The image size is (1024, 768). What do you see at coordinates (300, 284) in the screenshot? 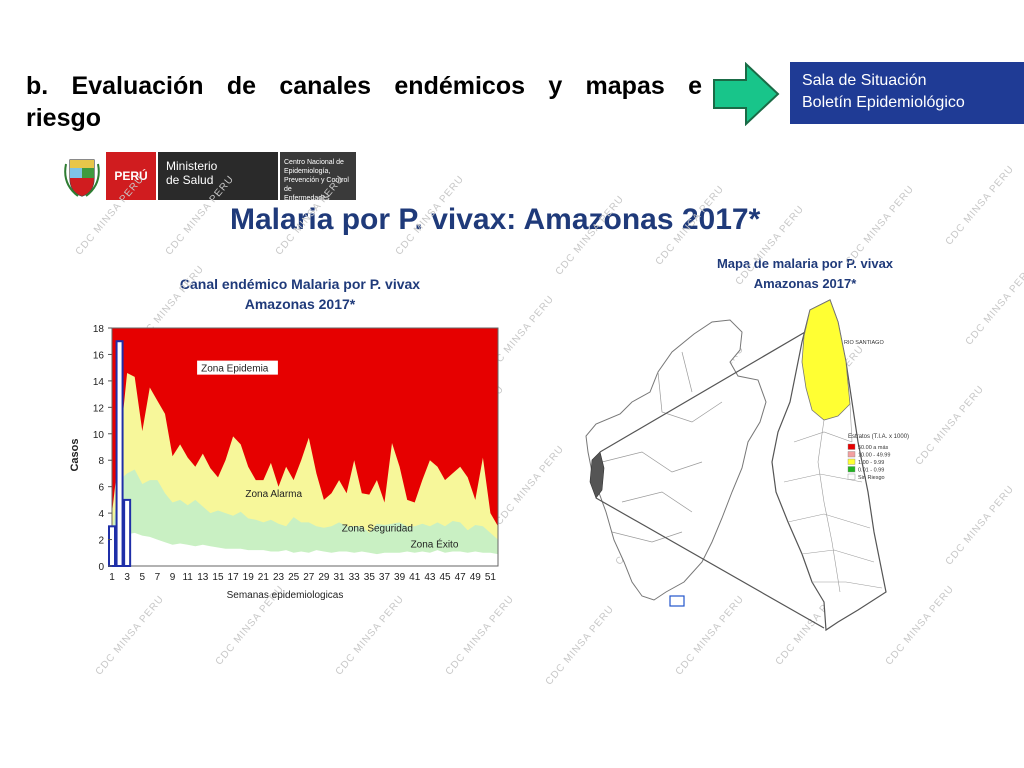
I see `chart-title-line-1: Canal endémico Malaria por P. vivax` at bounding box center [300, 284].